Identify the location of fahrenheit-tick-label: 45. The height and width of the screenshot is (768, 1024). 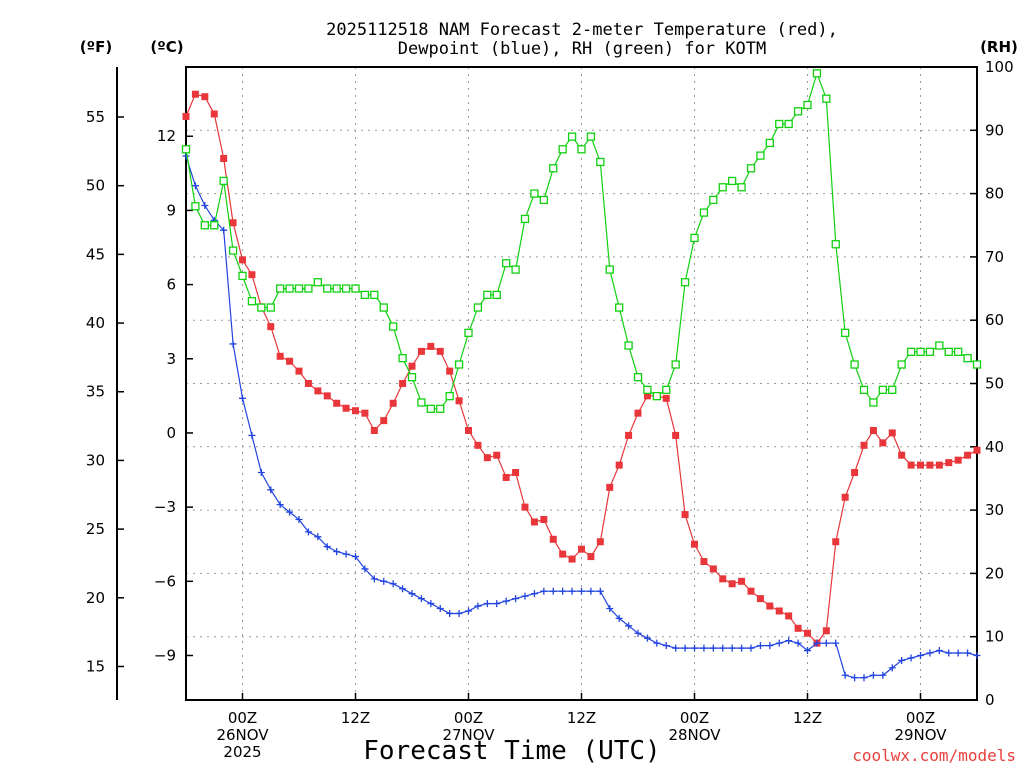
(95, 254).